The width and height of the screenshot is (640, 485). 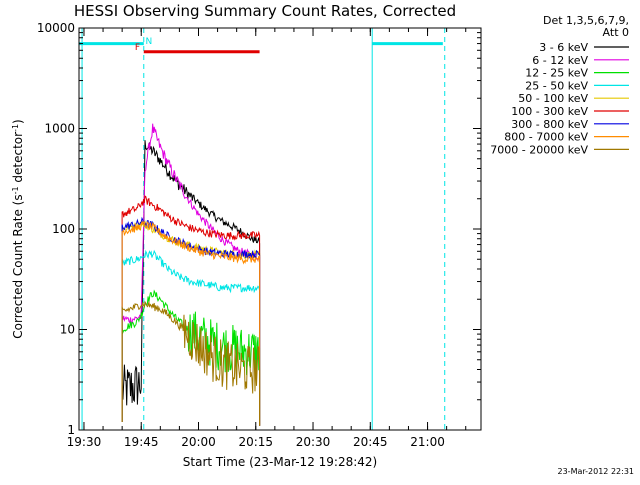 What do you see at coordinates (549, 111) in the screenshot?
I see `legend-label-5: 100 - 300 keV` at bounding box center [549, 111].